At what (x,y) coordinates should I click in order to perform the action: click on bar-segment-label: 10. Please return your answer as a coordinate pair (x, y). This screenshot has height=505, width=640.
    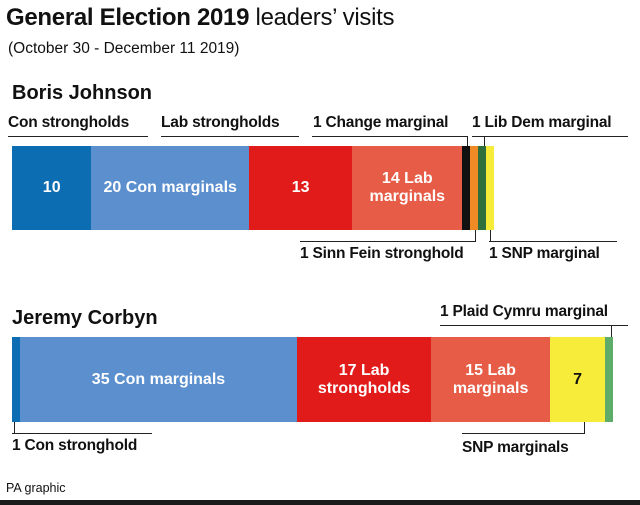
    Looking at the image, I should click on (51, 187).